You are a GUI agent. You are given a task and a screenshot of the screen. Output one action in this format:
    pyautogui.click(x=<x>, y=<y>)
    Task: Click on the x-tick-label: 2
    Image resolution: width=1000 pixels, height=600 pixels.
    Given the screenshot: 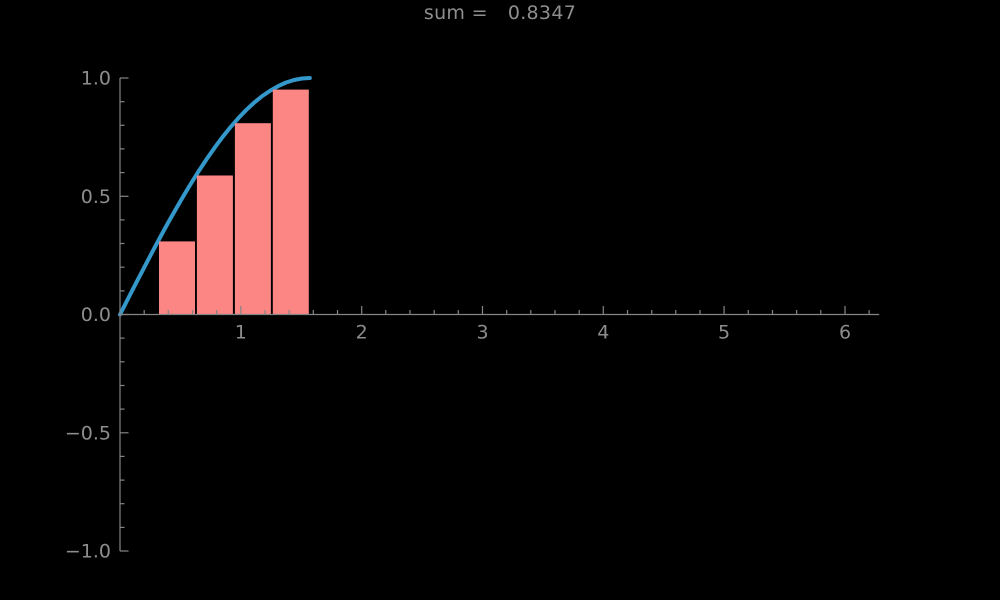 What is the action you would take?
    pyautogui.click(x=362, y=333)
    